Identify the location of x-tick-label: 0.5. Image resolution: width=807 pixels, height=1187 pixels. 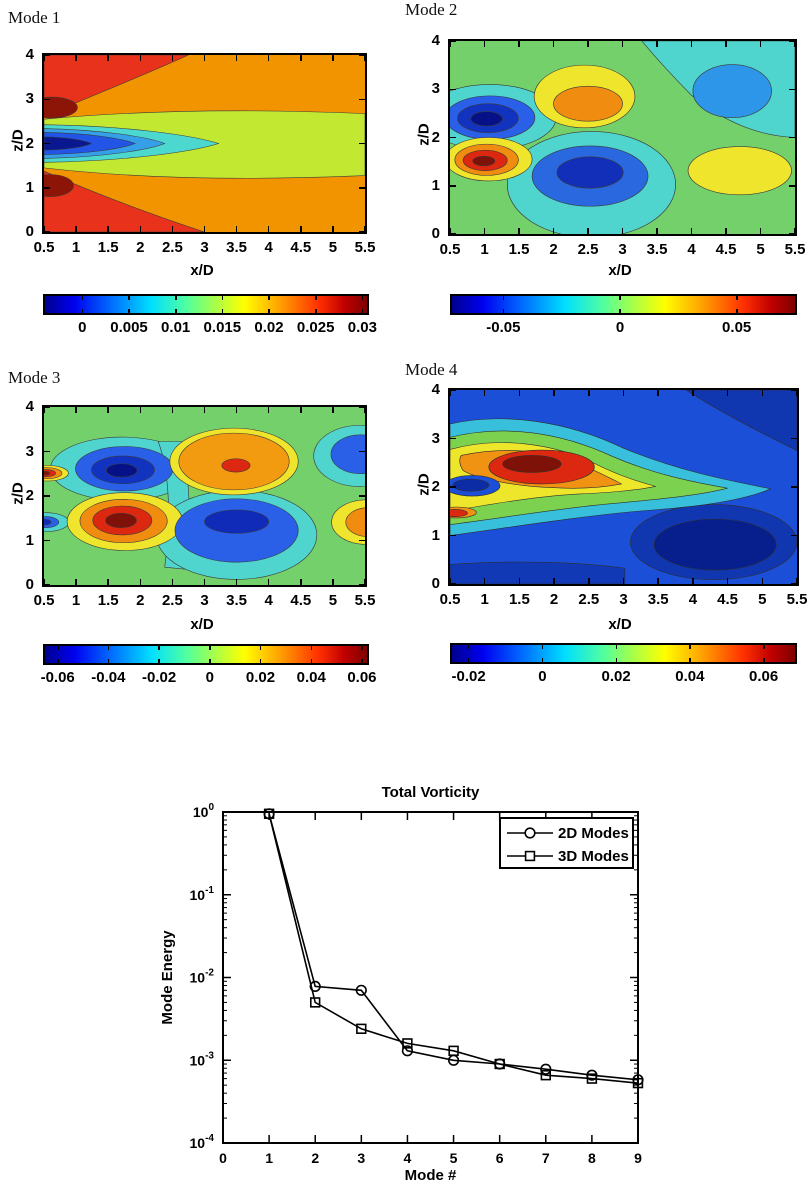
(450, 249).